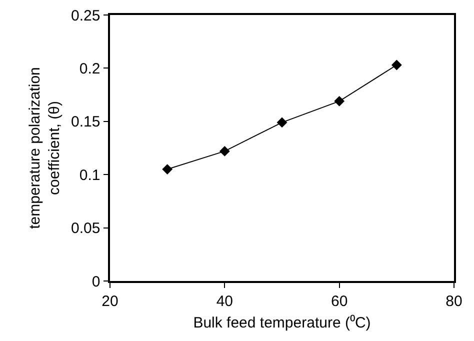 Image resolution: width=474 pixels, height=341 pixels. What do you see at coordinates (96, 281) in the screenshot?
I see `y-tick-label: 0` at bounding box center [96, 281].